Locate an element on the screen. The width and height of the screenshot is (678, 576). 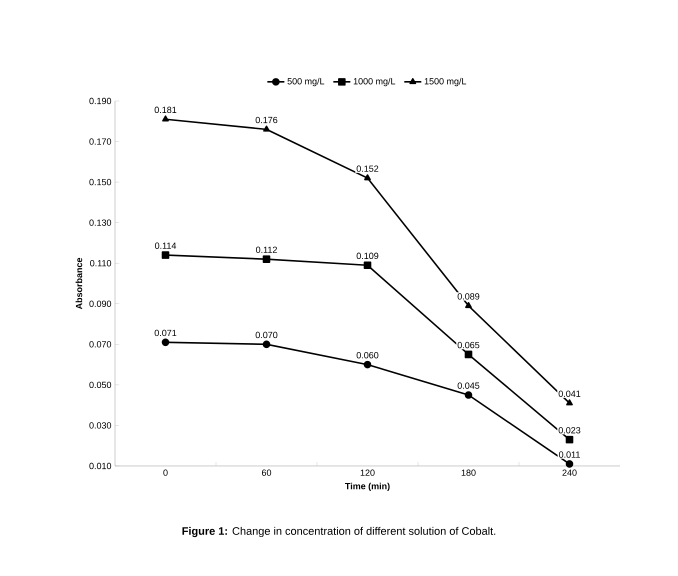
legend-label: 500 mg/L is located at coordinates (306, 82).